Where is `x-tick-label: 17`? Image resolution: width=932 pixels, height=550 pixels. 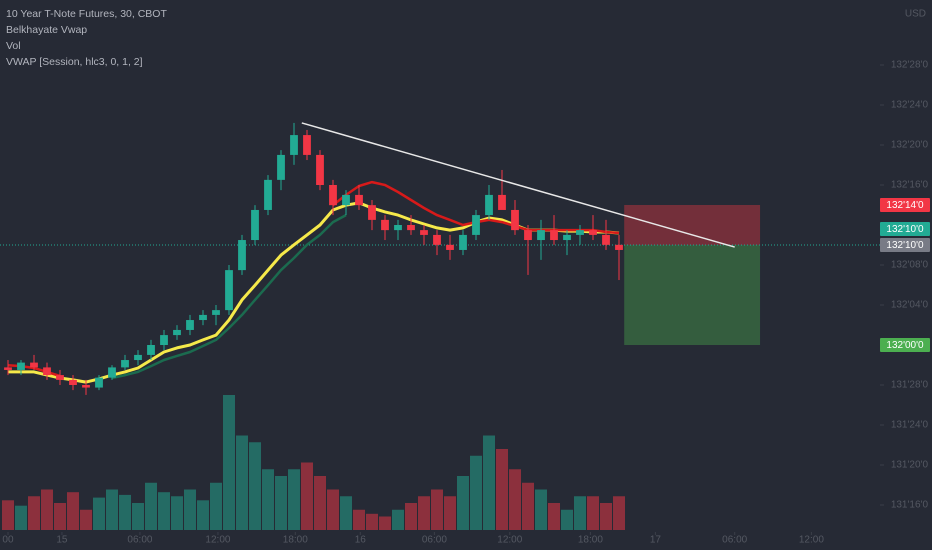 x-tick-label: 17 is located at coordinates (656, 540).